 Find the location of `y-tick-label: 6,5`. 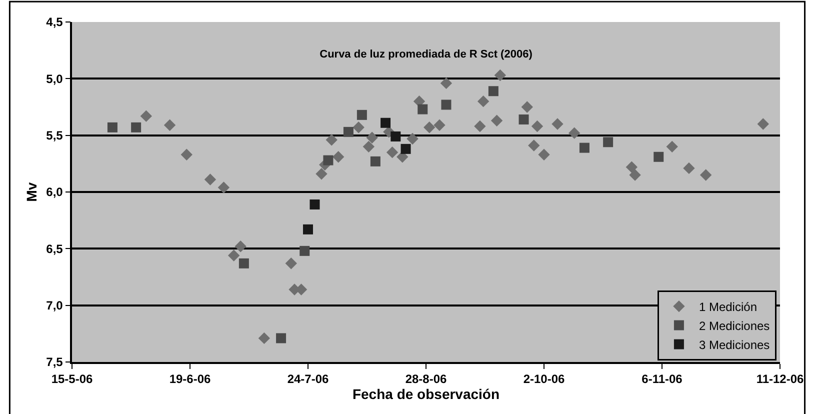

y-tick-label: 6,5 is located at coordinates (55, 249).